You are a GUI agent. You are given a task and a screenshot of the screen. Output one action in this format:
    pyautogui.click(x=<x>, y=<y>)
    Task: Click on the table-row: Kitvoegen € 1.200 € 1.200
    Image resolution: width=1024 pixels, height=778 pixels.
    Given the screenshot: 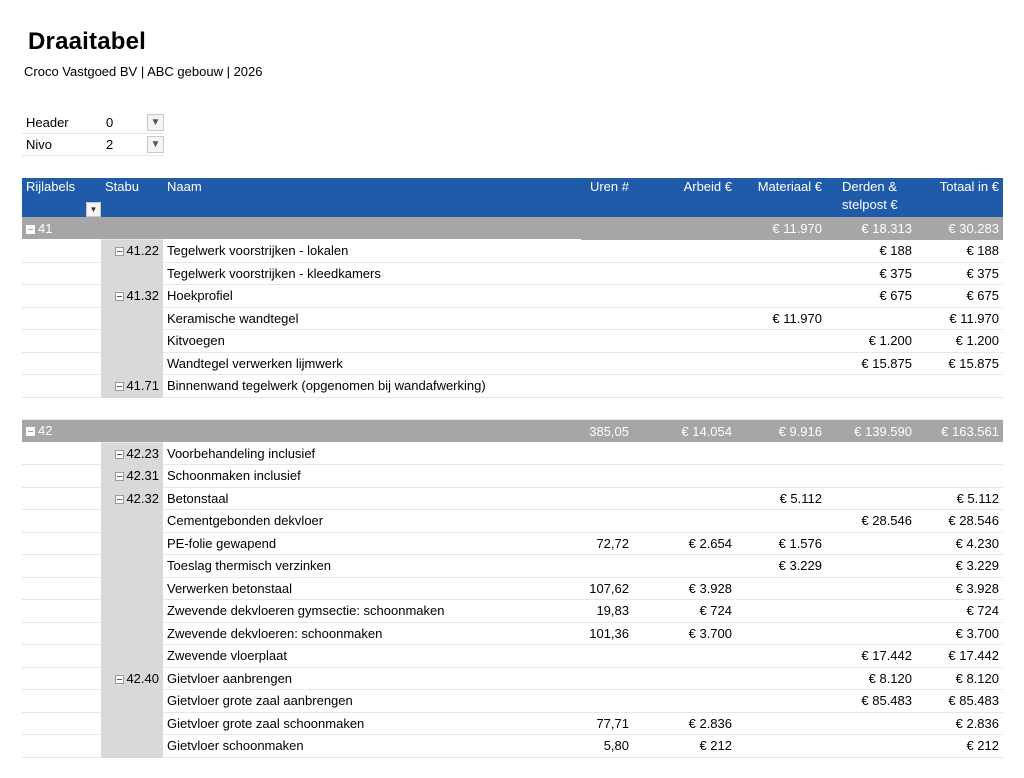 What is the action you would take?
    pyautogui.click(x=512, y=341)
    